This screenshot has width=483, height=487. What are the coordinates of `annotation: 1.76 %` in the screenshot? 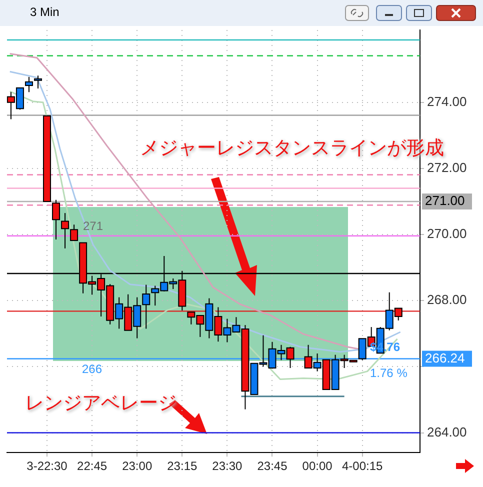 It's located at (389, 373).